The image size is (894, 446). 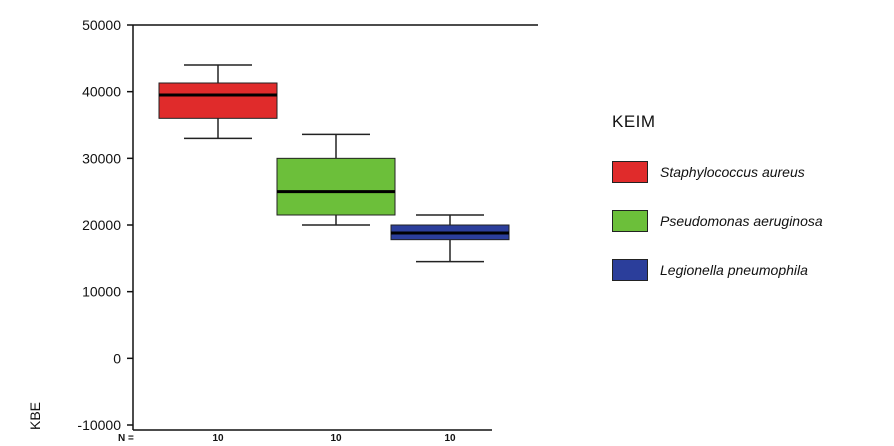 What do you see at coordinates (741, 221) in the screenshot?
I see `legend-label: Pseudomonas aeruginosa` at bounding box center [741, 221].